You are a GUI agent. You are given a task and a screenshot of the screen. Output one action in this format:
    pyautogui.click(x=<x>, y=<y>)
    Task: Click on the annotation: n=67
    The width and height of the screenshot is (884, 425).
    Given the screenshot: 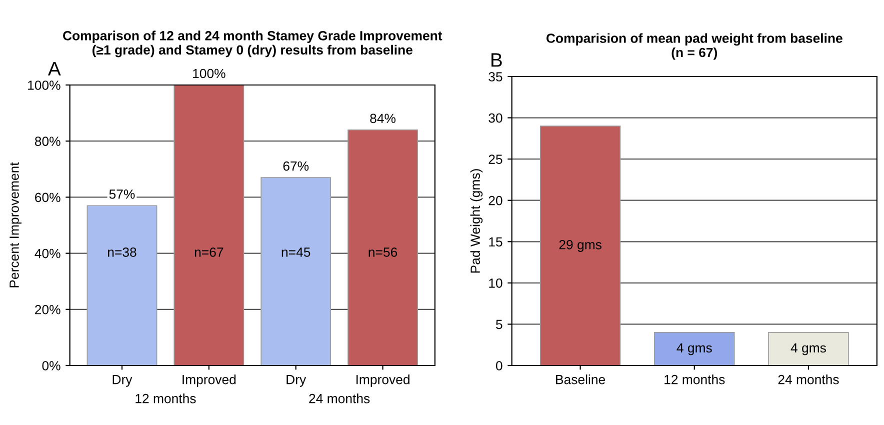 What is the action you would take?
    pyautogui.click(x=209, y=252)
    